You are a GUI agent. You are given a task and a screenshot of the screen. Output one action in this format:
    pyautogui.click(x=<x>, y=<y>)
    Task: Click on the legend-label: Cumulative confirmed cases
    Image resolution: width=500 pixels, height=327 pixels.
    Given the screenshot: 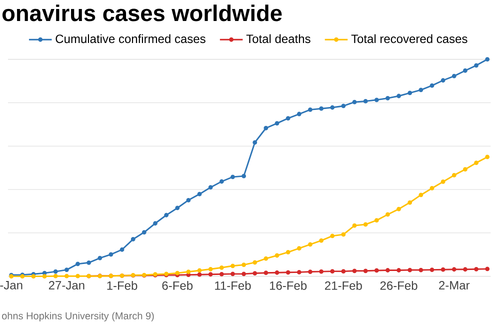 What is the action you would take?
    pyautogui.click(x=131, y=39)
    